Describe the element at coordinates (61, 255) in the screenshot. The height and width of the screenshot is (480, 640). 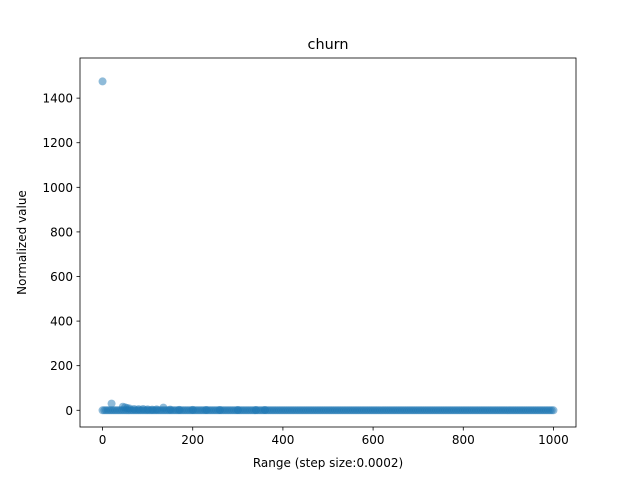
I see `y-axis-ticks: 0 200 400 600 800 1000 1200 1400` at that location.